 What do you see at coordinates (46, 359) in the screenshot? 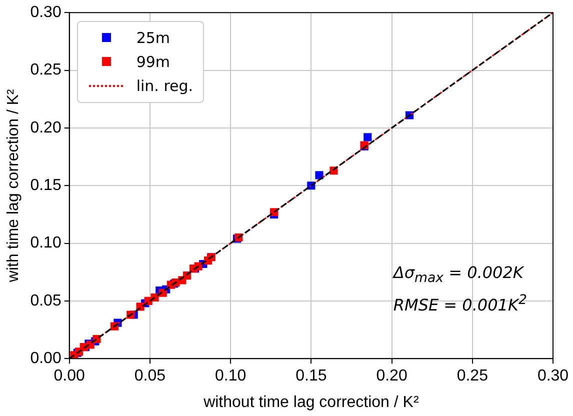
I see `y-tick-label: 0.00` at bounding box center [46, 359].